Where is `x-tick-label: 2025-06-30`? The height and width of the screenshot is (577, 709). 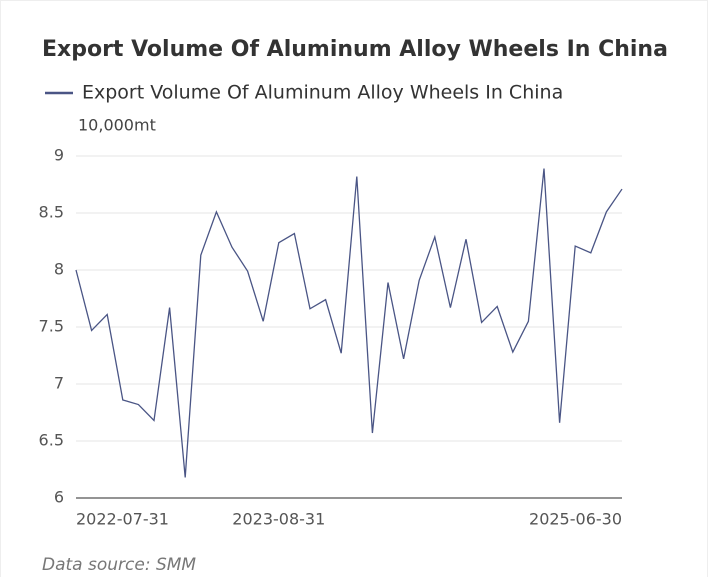
x-tick-label: 2025-06-30 is located at coordinates (575, 519).